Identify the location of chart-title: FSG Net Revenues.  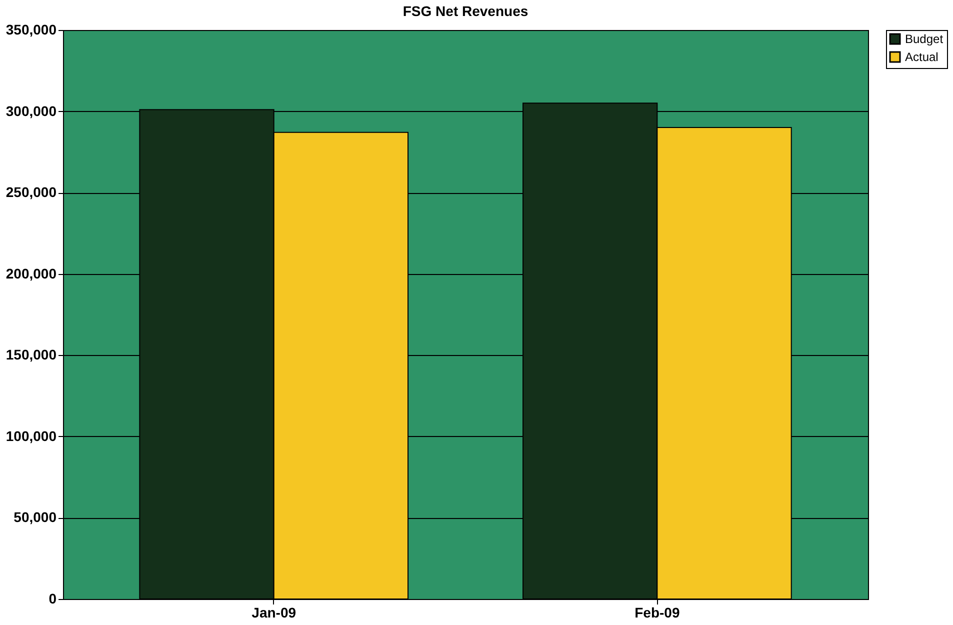
(465, 11).